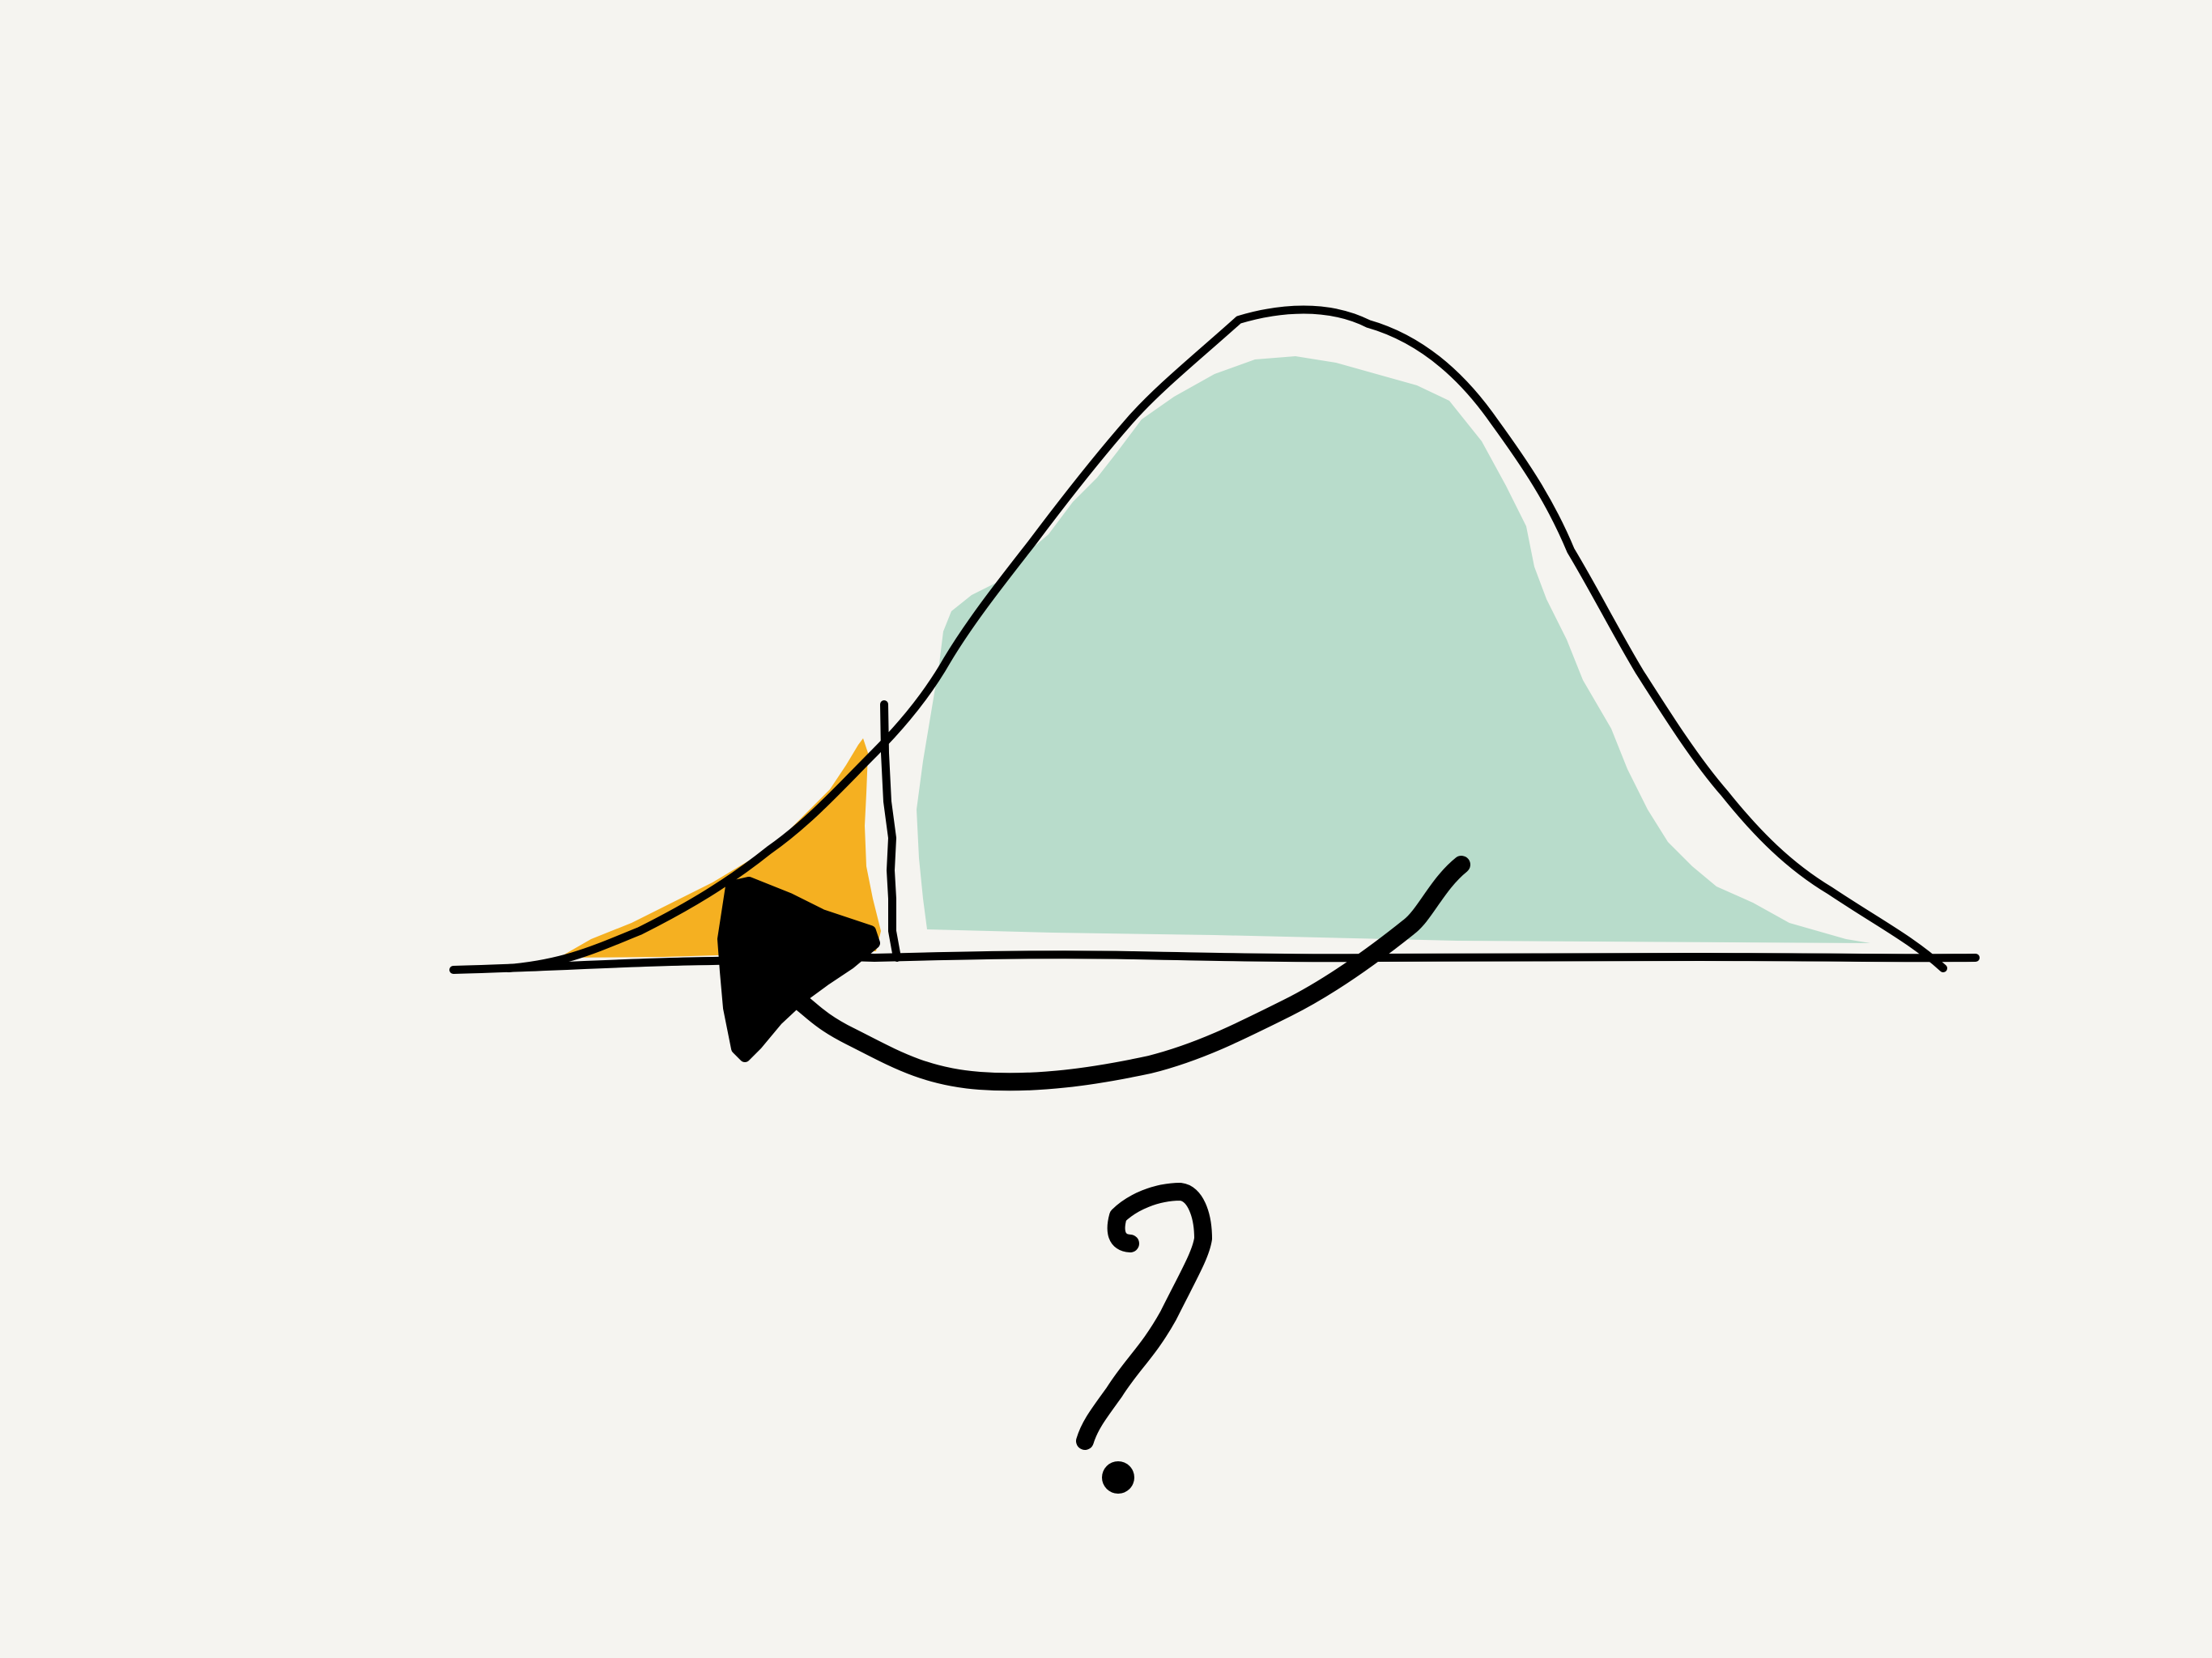 Image resolution: width=2212 pixels, height=1658 pixels. I want to click on cutoff-line, so click(891, 831).